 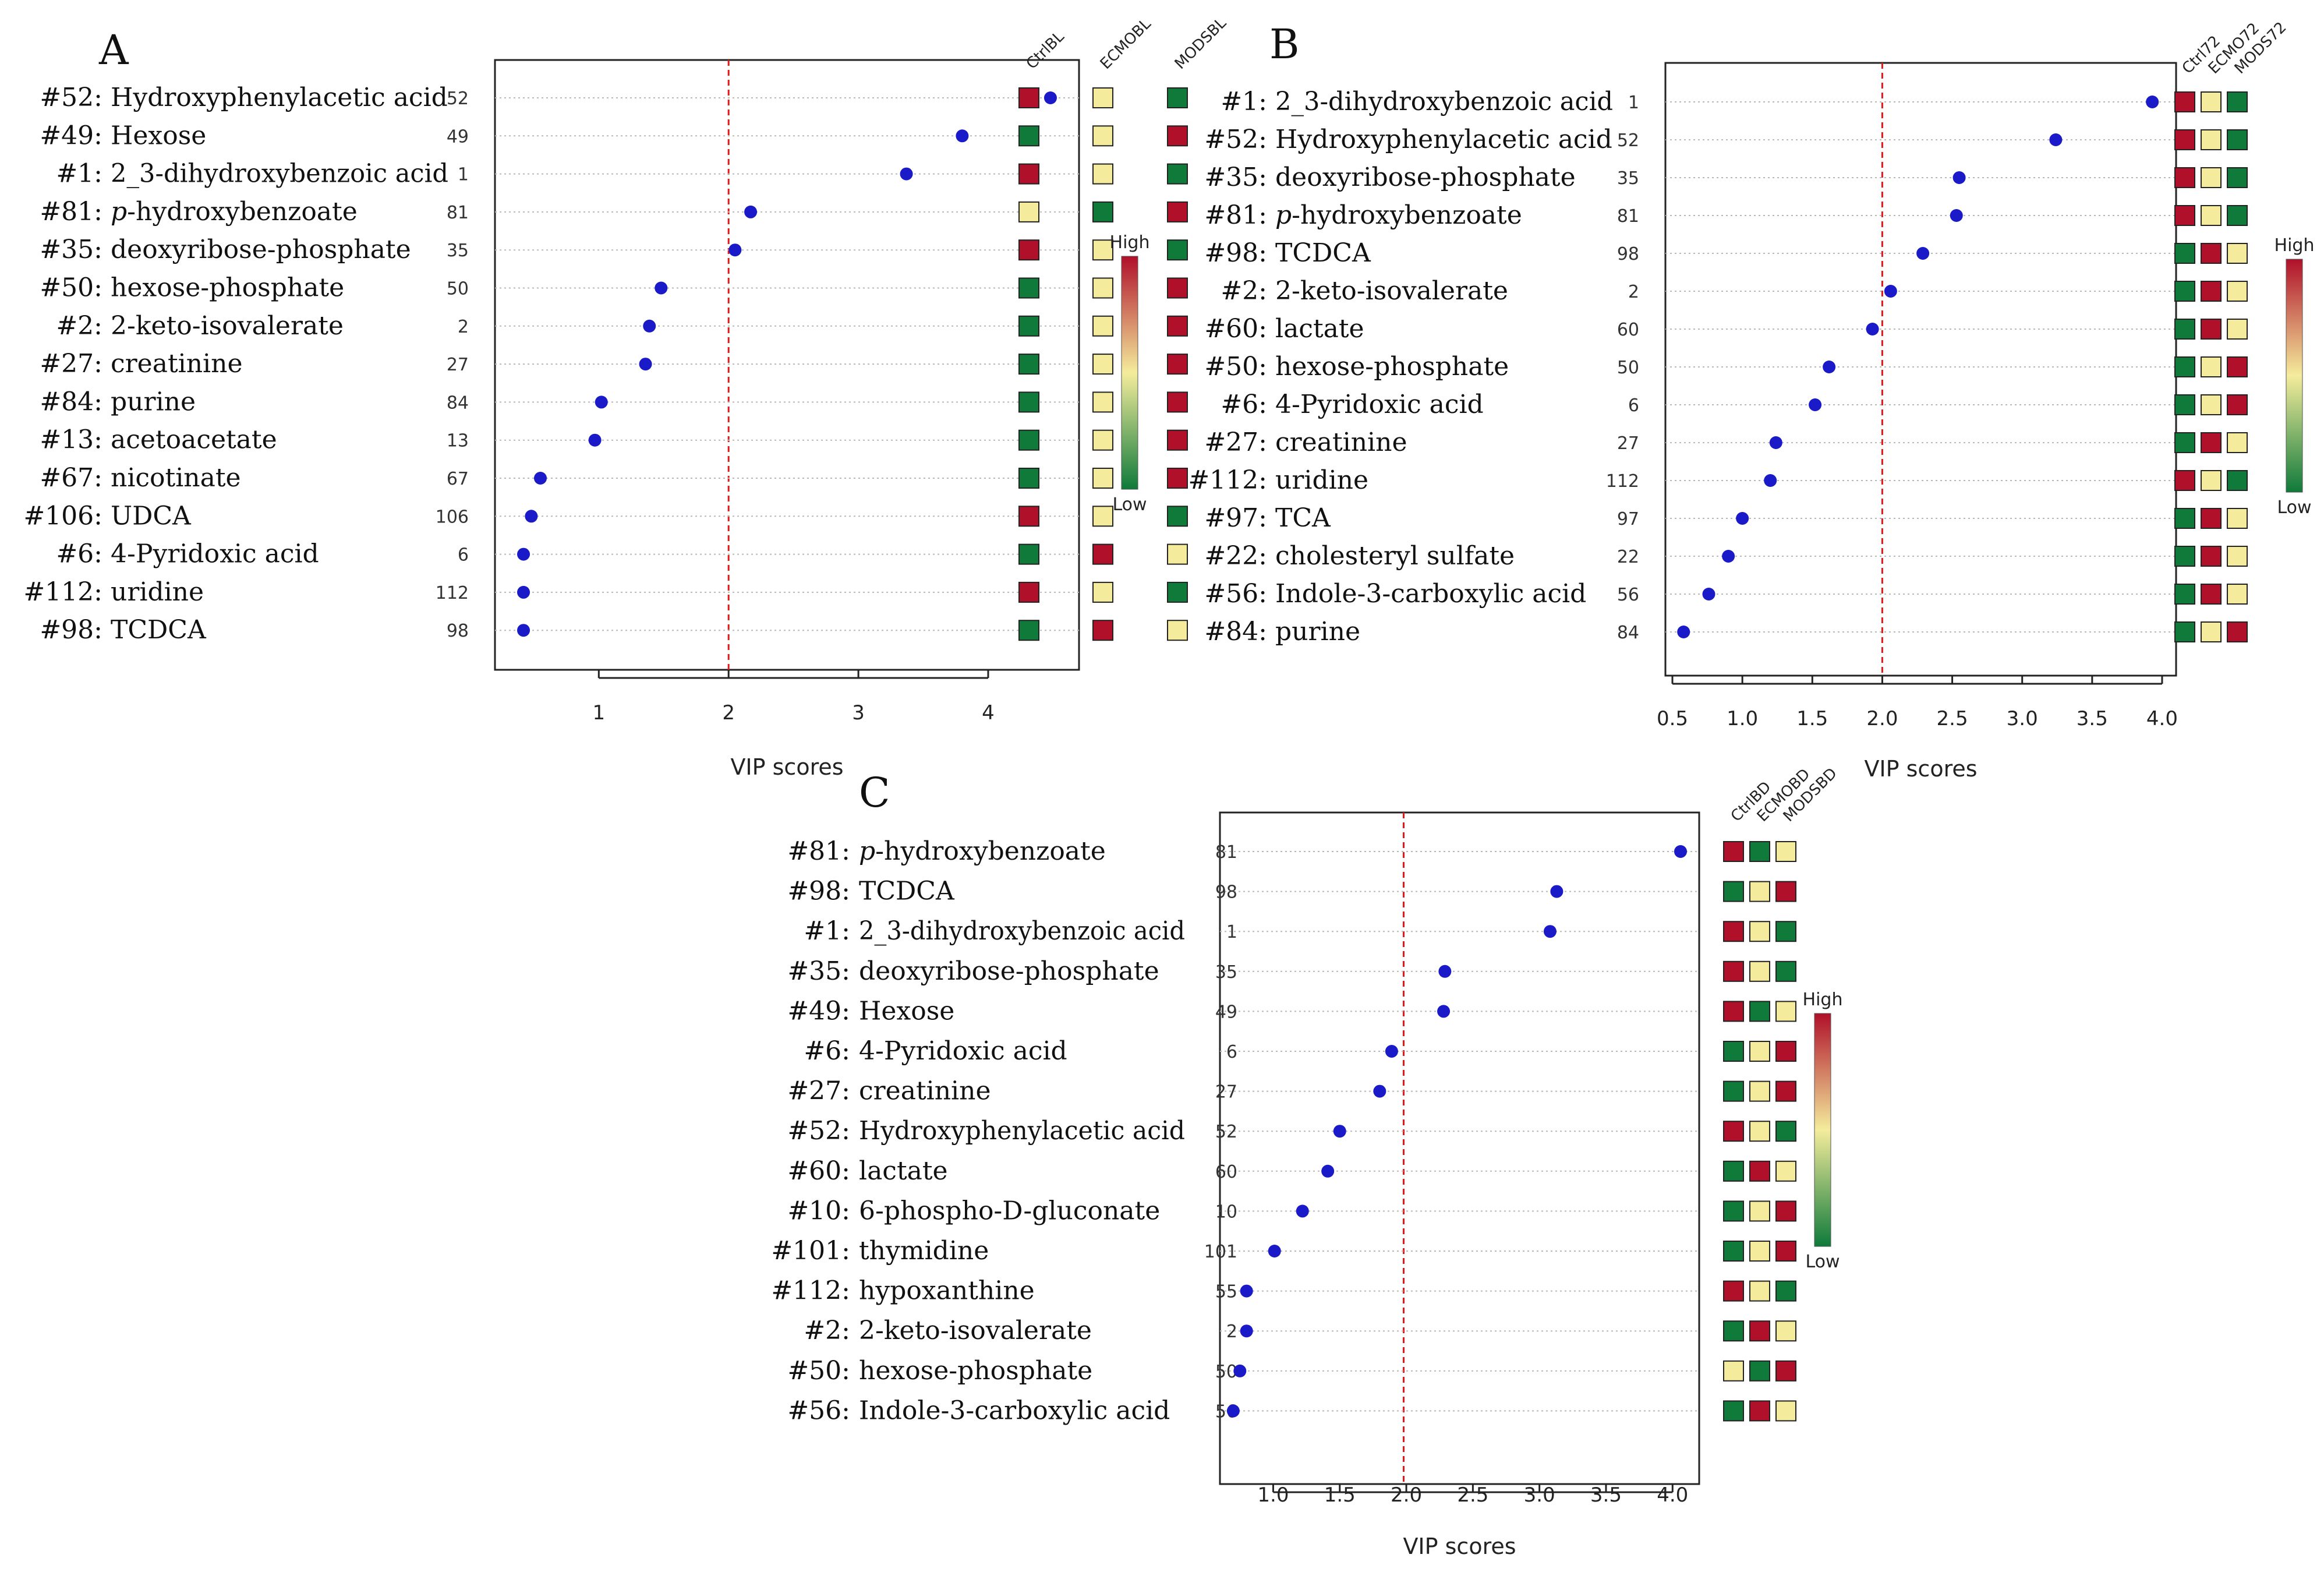 What do you see at coordinates (1628, 330) in the screenshot?
I see `panel-b-row-number: 60` at bounding box center [1628, 330].